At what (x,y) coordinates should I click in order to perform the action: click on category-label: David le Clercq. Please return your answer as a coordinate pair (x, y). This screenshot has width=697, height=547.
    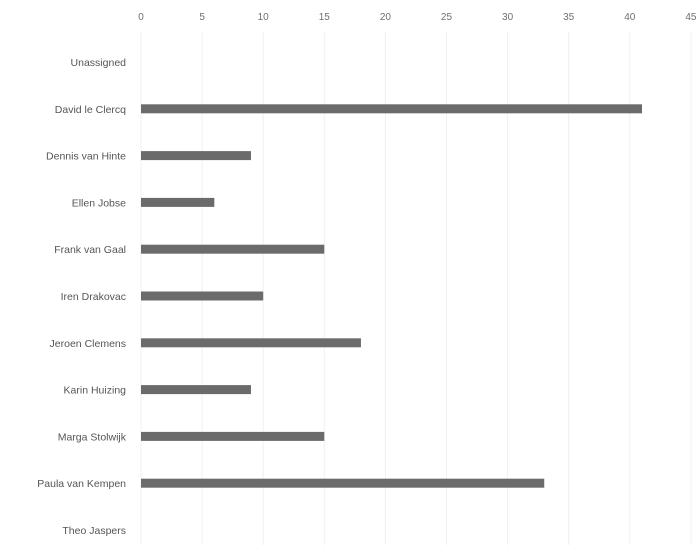
    Looking at the image, I should click on (90, 110).